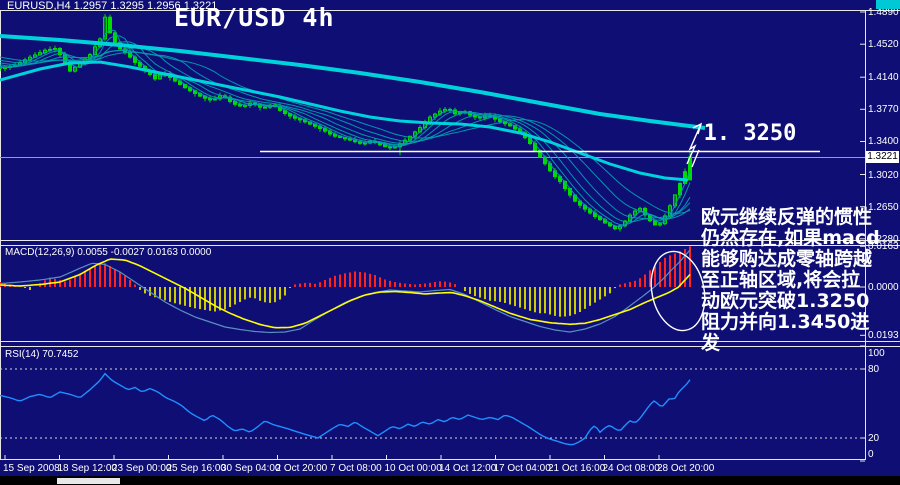 This screenshot has width=900, height=485. What do you see at coordinates (883, 287) in the screenshot?
I see `macd-axis-label: 0.0000` at bounding box center [883, 287].